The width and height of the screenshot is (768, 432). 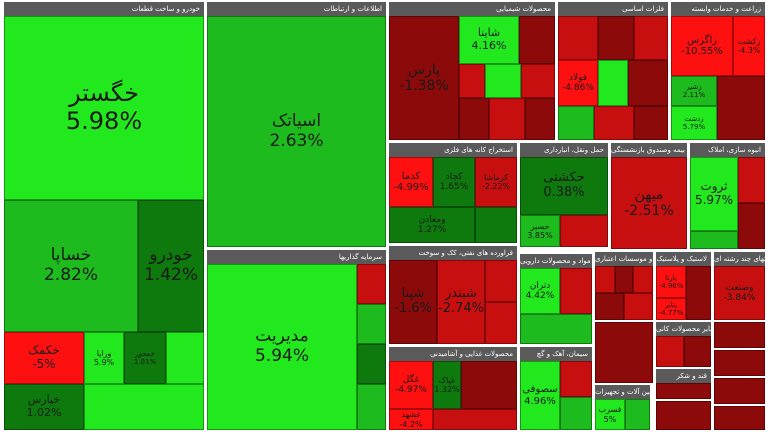 I want to click on sector-capital: سرمایه گذاریها مدیریت 5.94%, so click(x=296, y=340).